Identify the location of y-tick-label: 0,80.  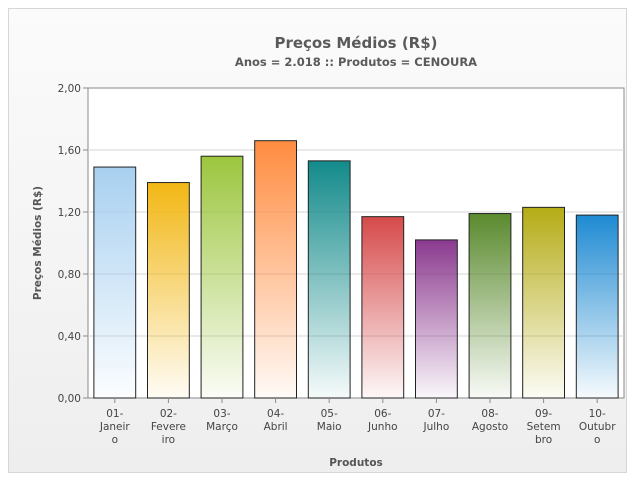
(69, 275).